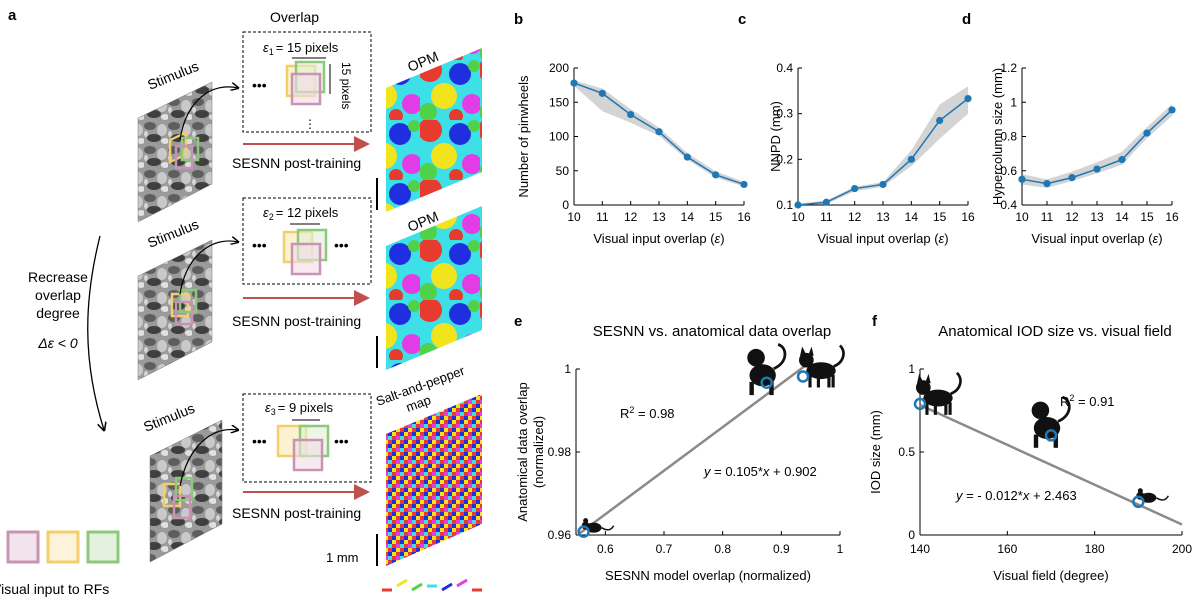  Describe the element at coordinates (346, 85) in the screenshot. I see `side-label-1: 15 pixels` at that location.